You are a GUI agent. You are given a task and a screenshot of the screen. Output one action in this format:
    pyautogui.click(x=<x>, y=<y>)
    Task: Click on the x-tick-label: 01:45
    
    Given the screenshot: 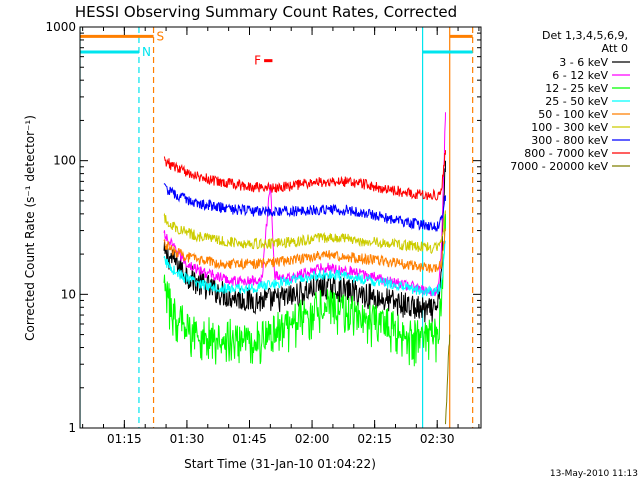 What is the action you would take?
    pyautogui.click(x=249, y=439)
    